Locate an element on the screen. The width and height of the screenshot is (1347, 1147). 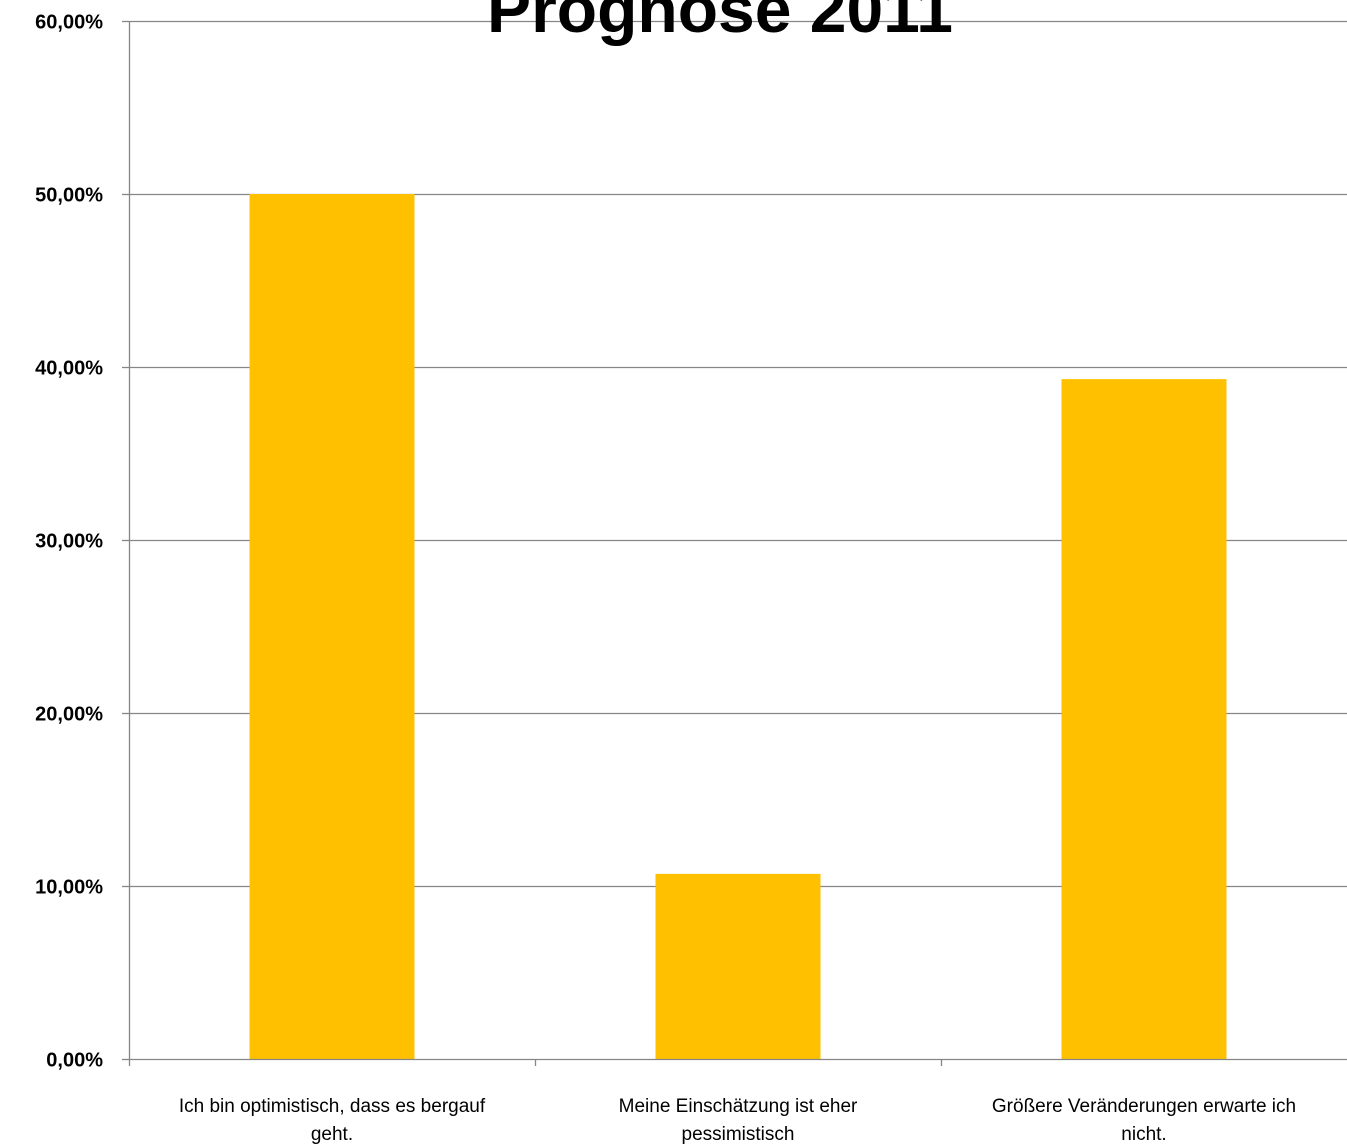
x-tick-label: Meine Einschätzung ist eher pessimistisch is located at coordinates (738, 1120).